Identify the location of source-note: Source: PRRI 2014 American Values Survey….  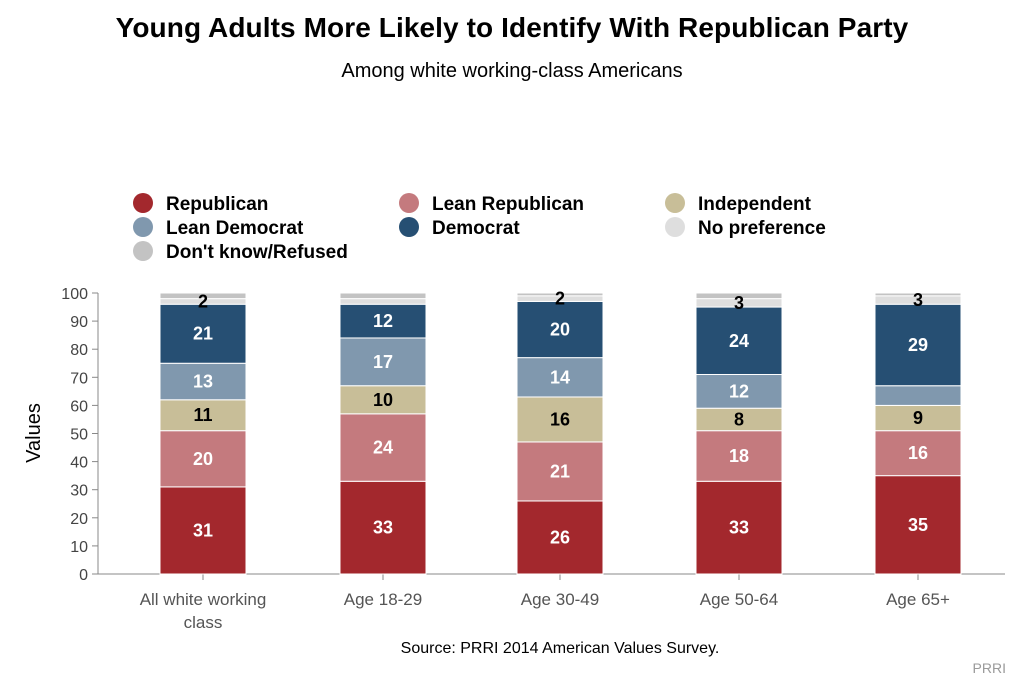
(560, 648).